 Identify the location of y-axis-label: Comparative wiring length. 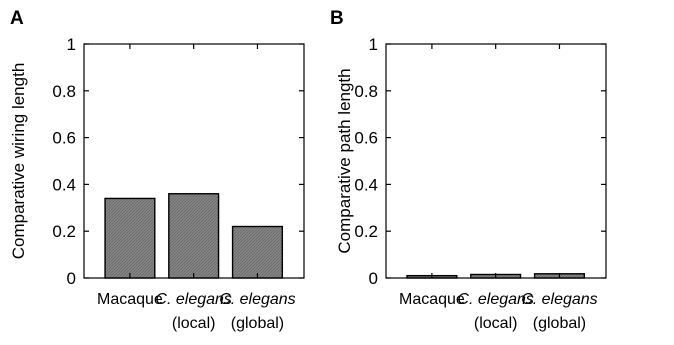
(18, 161).